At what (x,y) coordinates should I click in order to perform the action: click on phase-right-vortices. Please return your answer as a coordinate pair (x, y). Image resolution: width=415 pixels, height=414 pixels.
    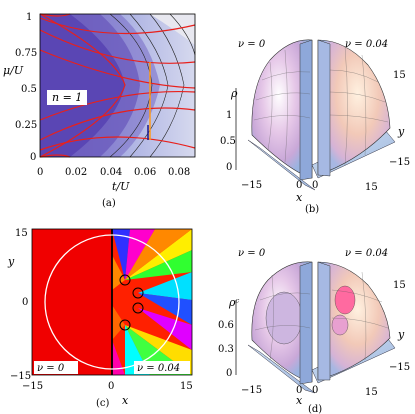
    Looking at the image, I should click on (152, 302).